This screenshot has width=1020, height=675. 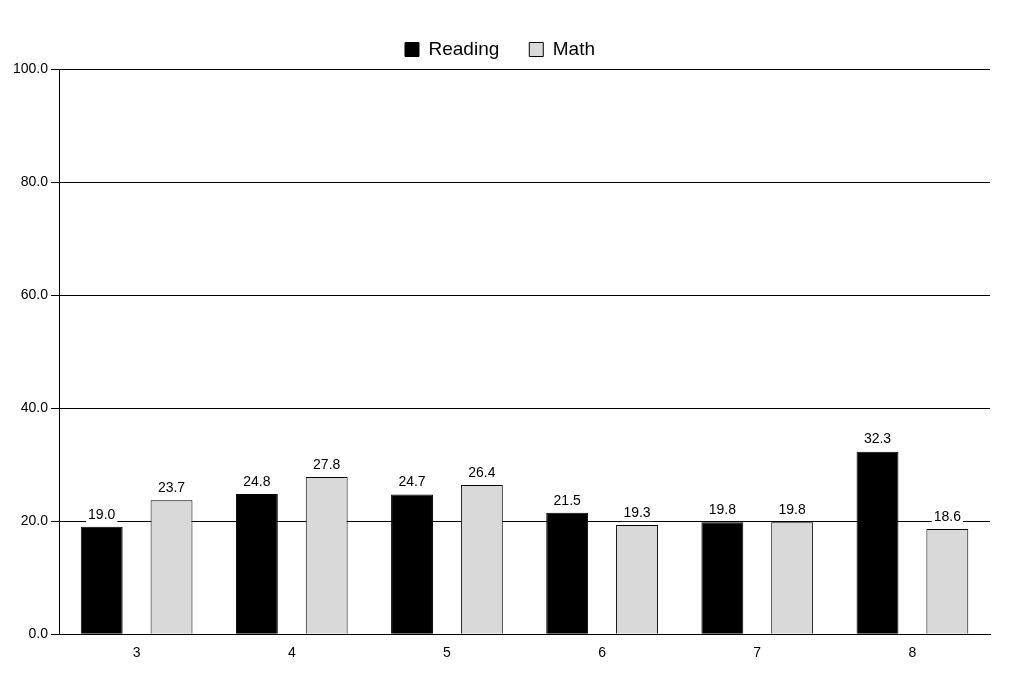 What do you see at coordinates (912, 652) in the screenshot?
I see `x-tick-label: 8` at bounding box center [912, 652].